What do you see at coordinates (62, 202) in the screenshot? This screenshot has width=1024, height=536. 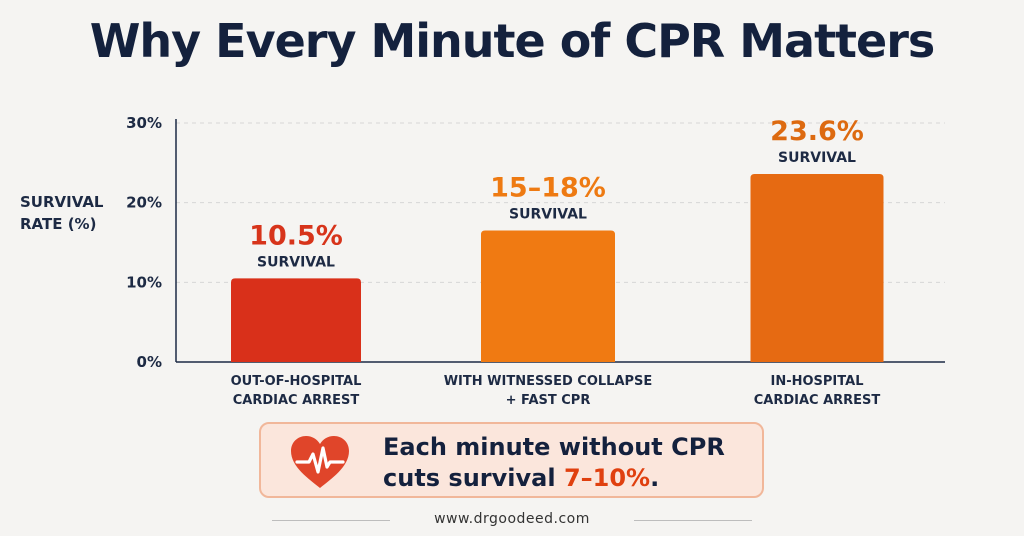 I see `y-axis-label-line: SURVIVAL` at bounding box center [62, 202].